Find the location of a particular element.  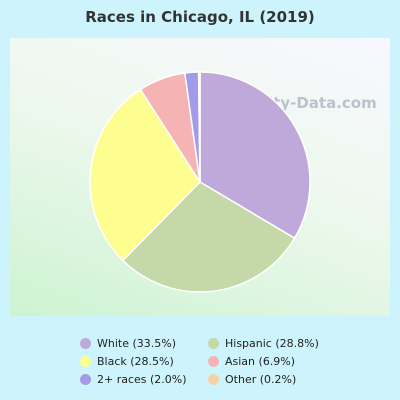

legend-item: Other (0.2%) is located at coordinates (288, 379).